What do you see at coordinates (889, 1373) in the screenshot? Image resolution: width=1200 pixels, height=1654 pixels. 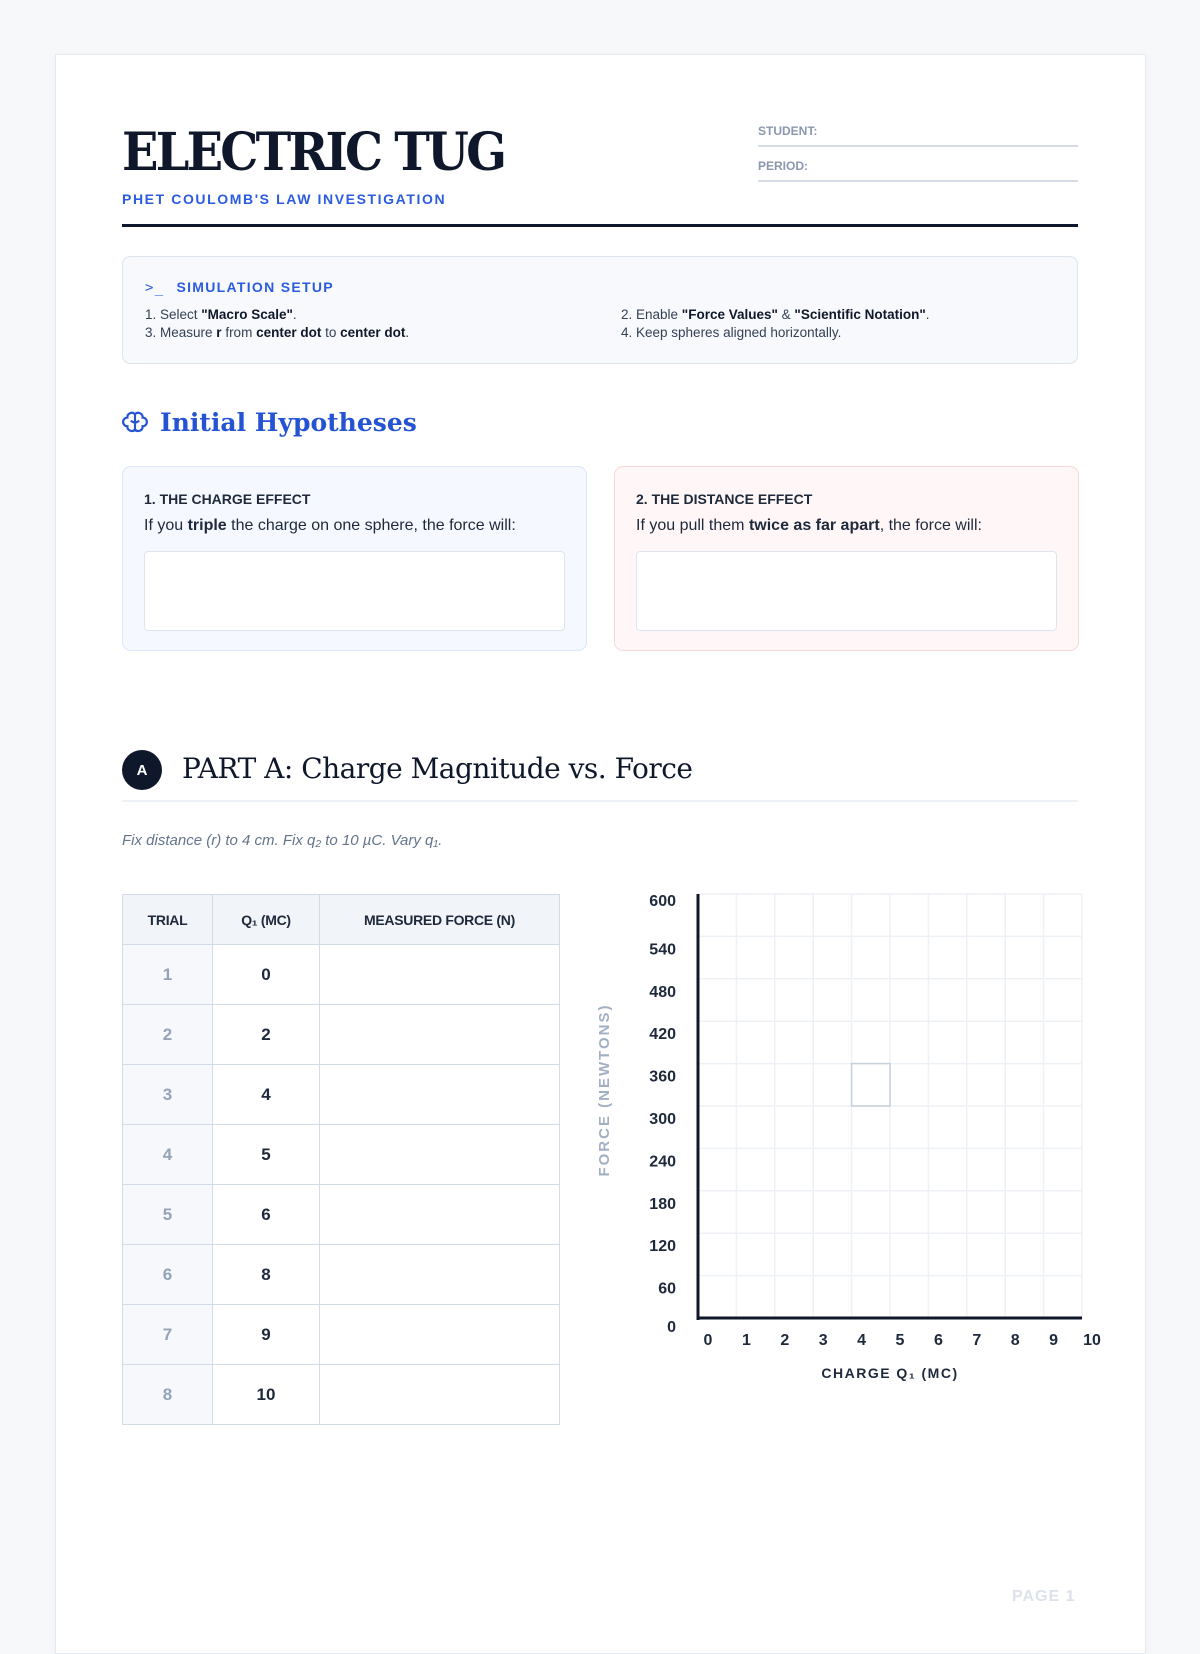 I see `x-axis-label: CHARGE Q₁ (MC)` at bounding box center [889, 1373].